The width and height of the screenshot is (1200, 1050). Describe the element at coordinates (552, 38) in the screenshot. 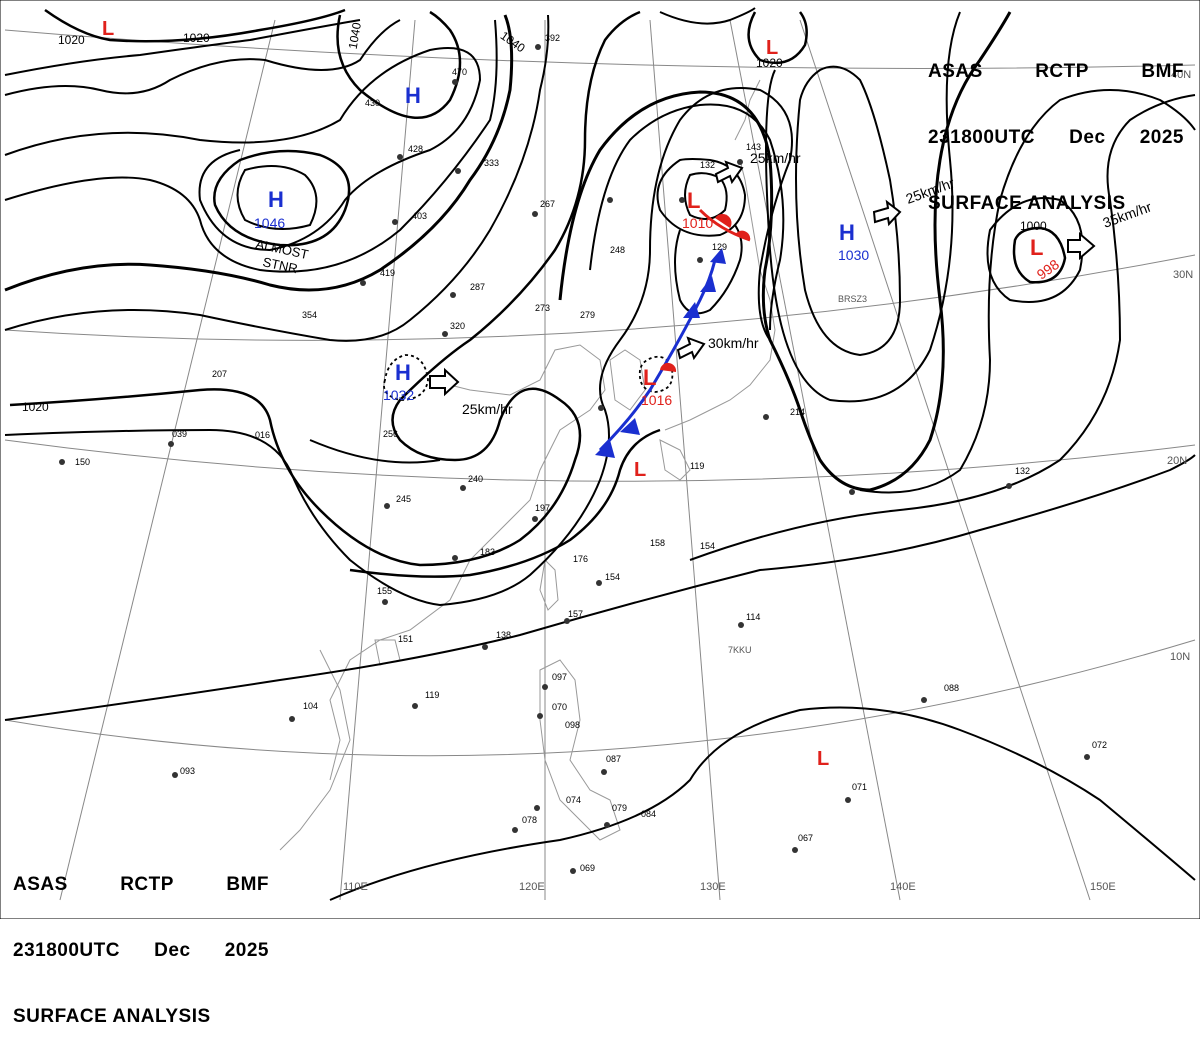

I see `station-value: 392` at that location.